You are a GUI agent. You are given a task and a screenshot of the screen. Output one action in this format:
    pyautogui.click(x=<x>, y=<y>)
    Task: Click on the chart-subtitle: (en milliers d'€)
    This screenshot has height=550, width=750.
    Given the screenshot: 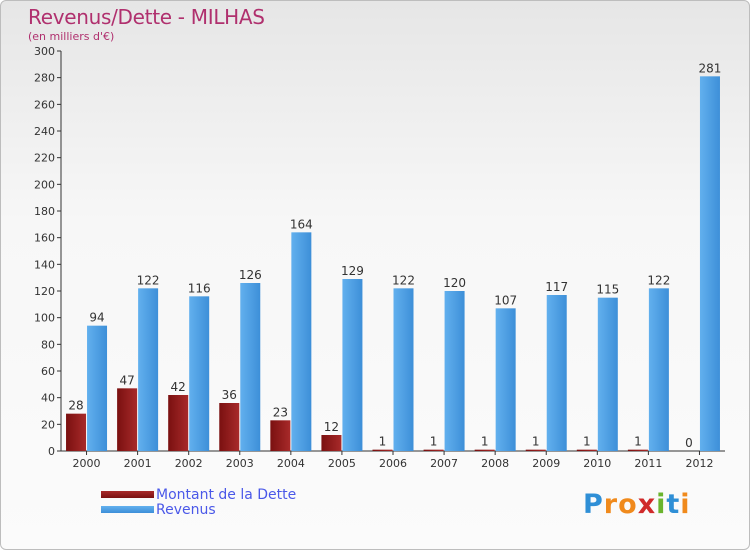 What is the action you would take?
    pyautogui.click(x=71, y=36)
    